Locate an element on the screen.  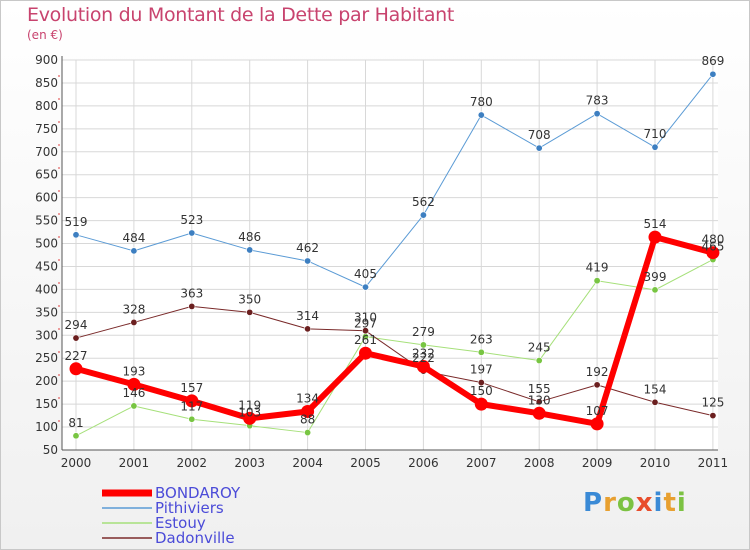
data-label-pithiviers: 486 is located at coordinates (249, 237).